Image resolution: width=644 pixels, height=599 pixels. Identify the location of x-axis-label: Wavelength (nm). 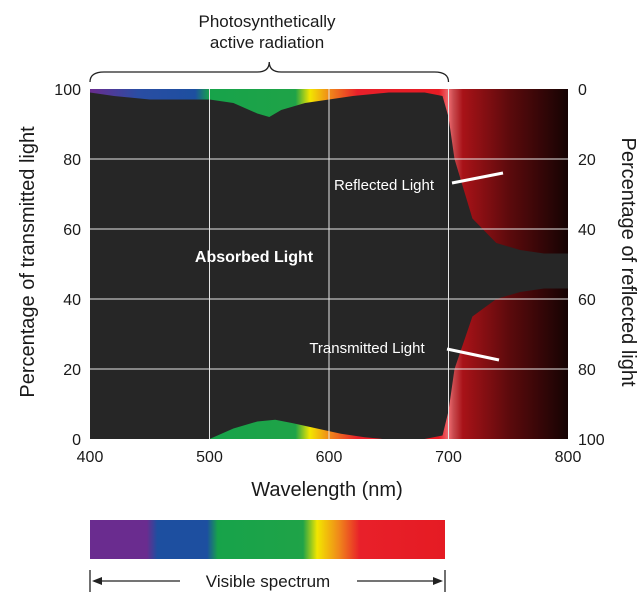
(327, 490).